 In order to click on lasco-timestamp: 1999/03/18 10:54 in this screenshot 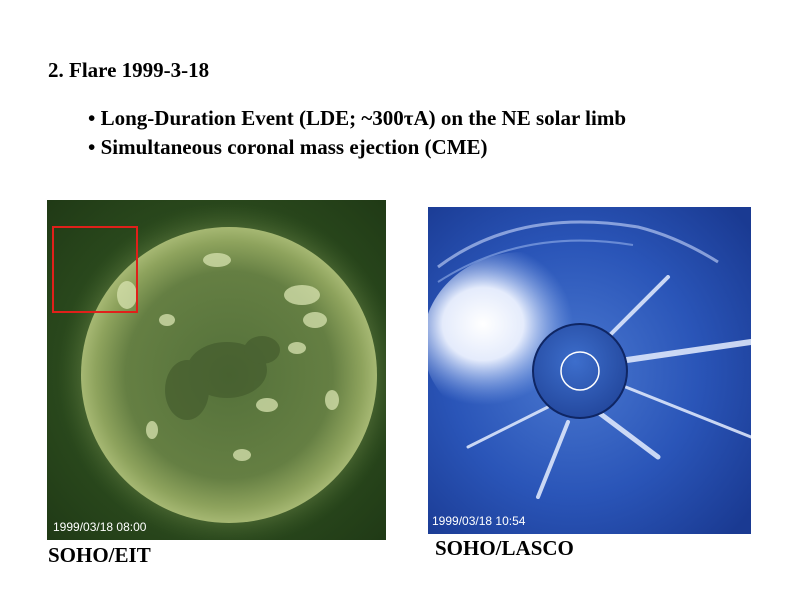, I will do `click(479, 521)`.